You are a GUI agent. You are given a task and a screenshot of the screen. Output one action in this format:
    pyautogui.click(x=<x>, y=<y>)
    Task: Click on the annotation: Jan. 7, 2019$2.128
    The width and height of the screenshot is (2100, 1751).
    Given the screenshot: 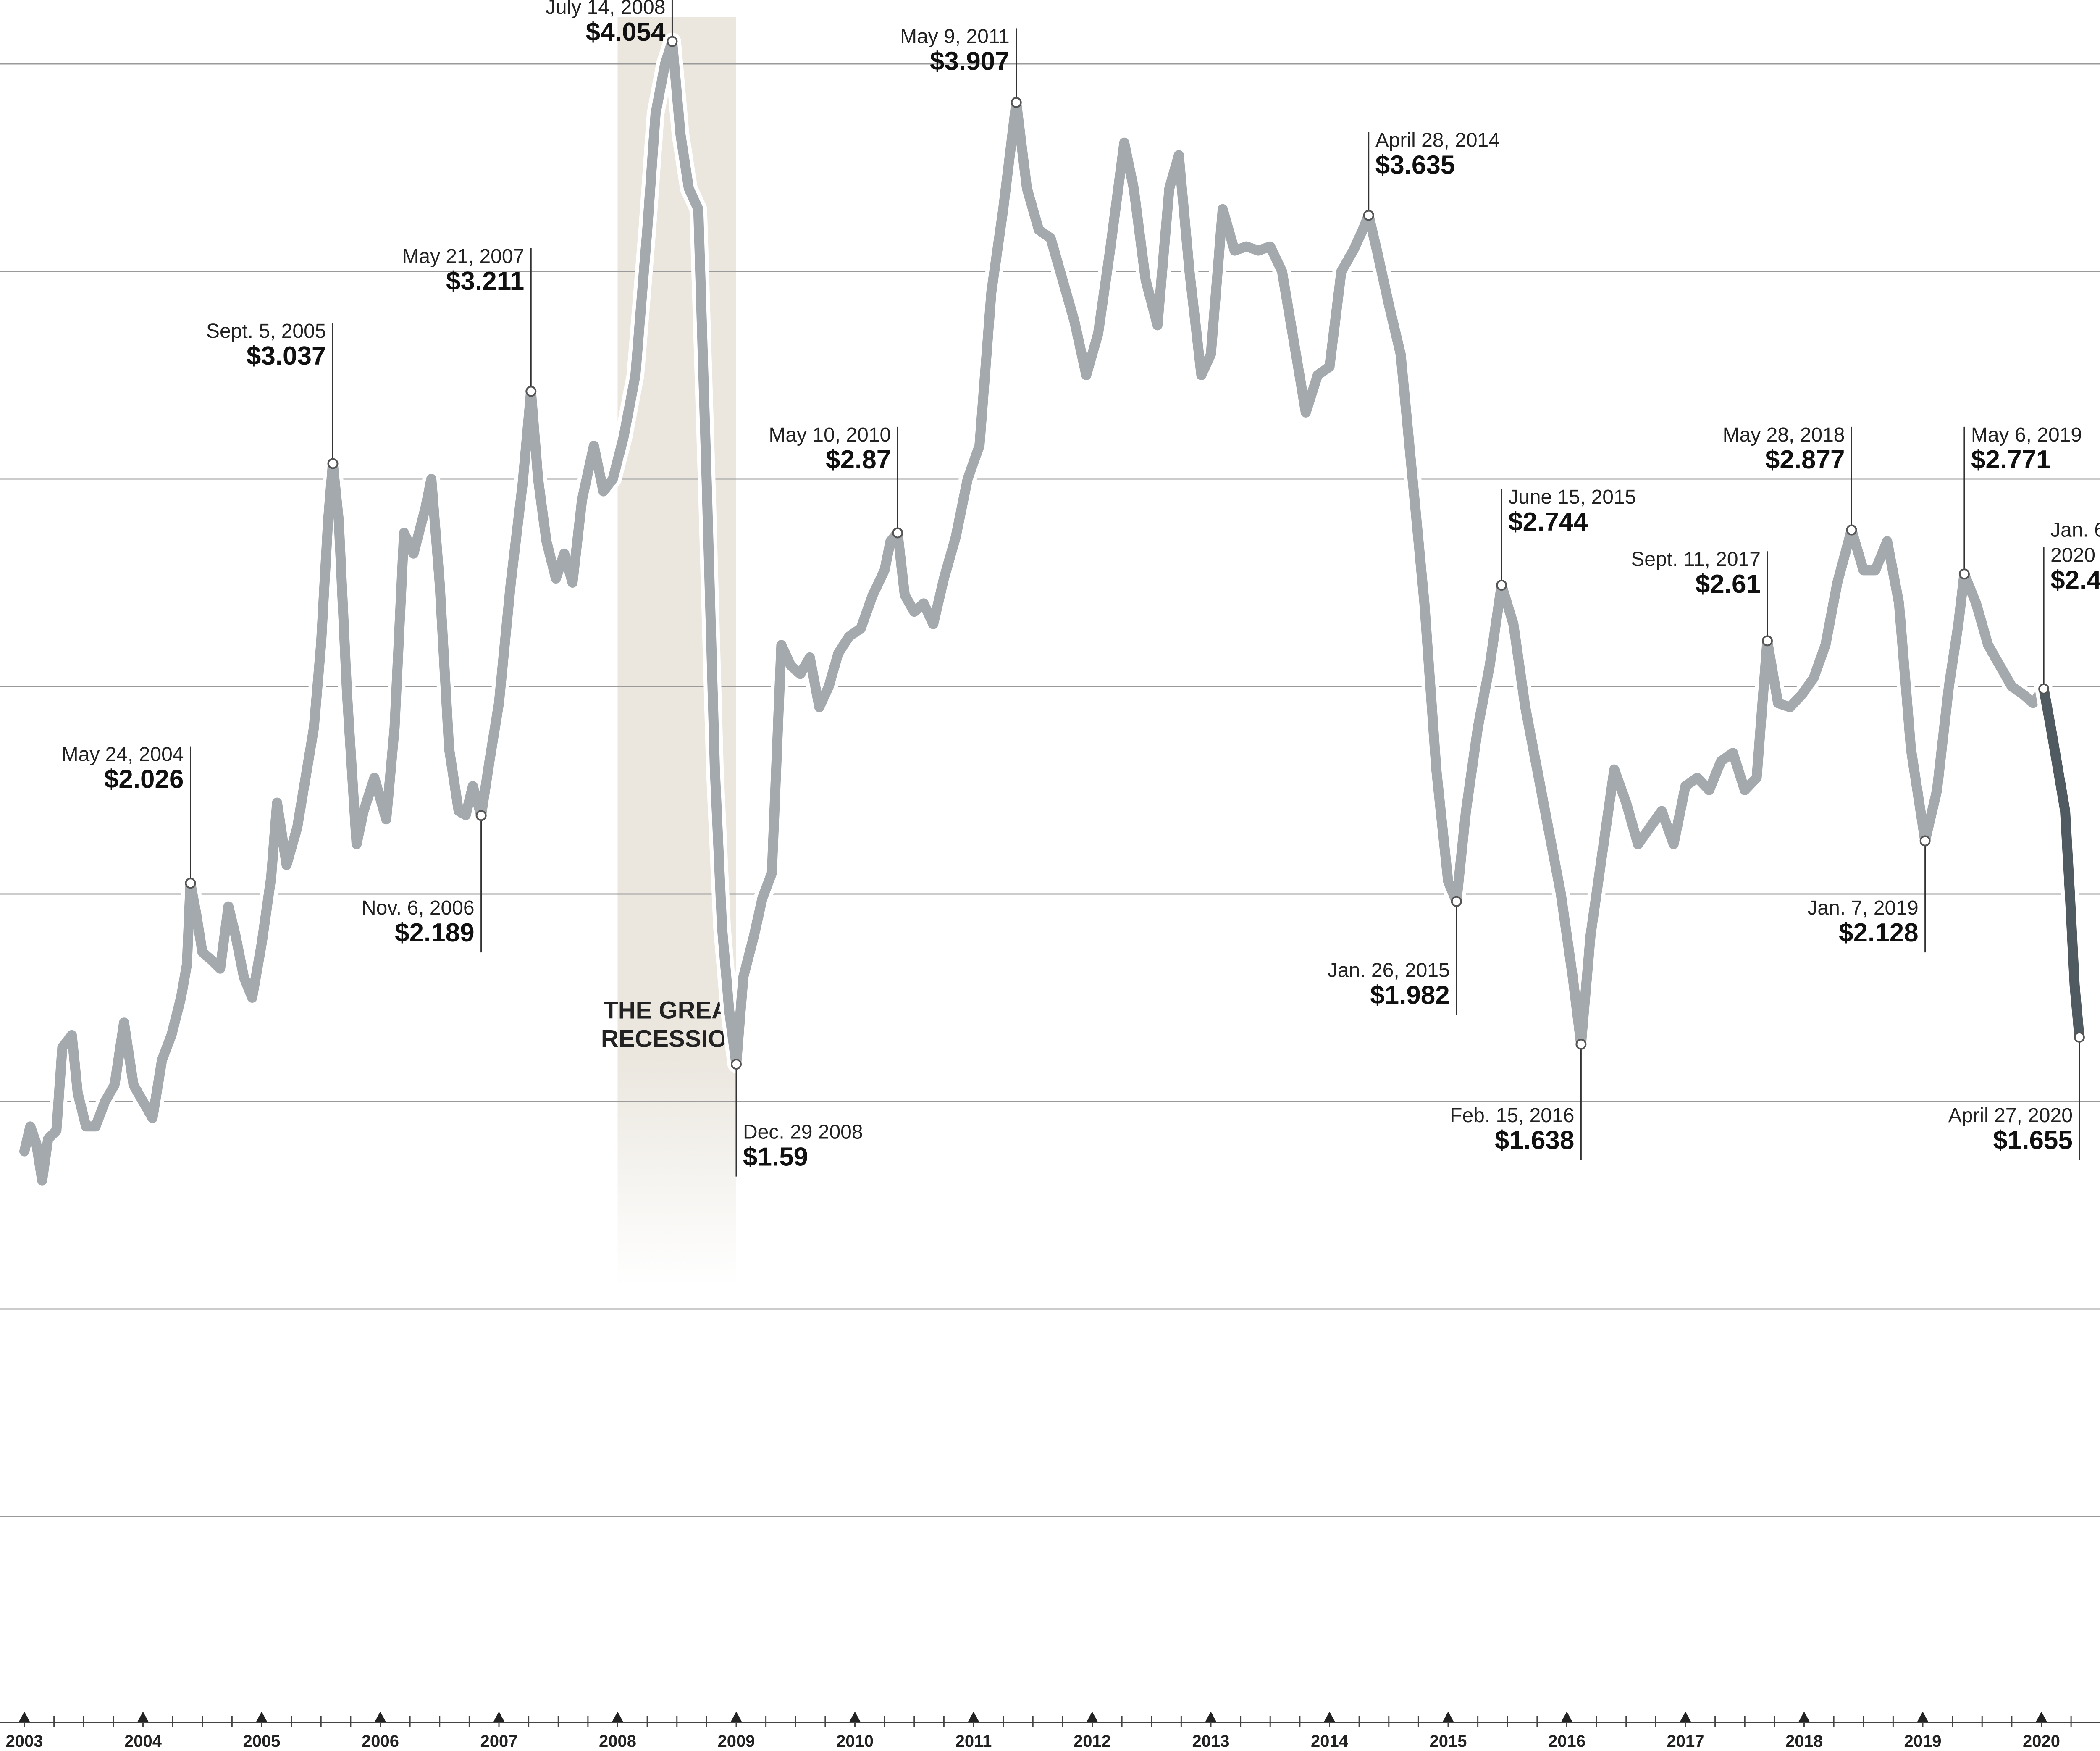 What is the action you would take?
    pyautogui.click(x=1869, y=894)
    